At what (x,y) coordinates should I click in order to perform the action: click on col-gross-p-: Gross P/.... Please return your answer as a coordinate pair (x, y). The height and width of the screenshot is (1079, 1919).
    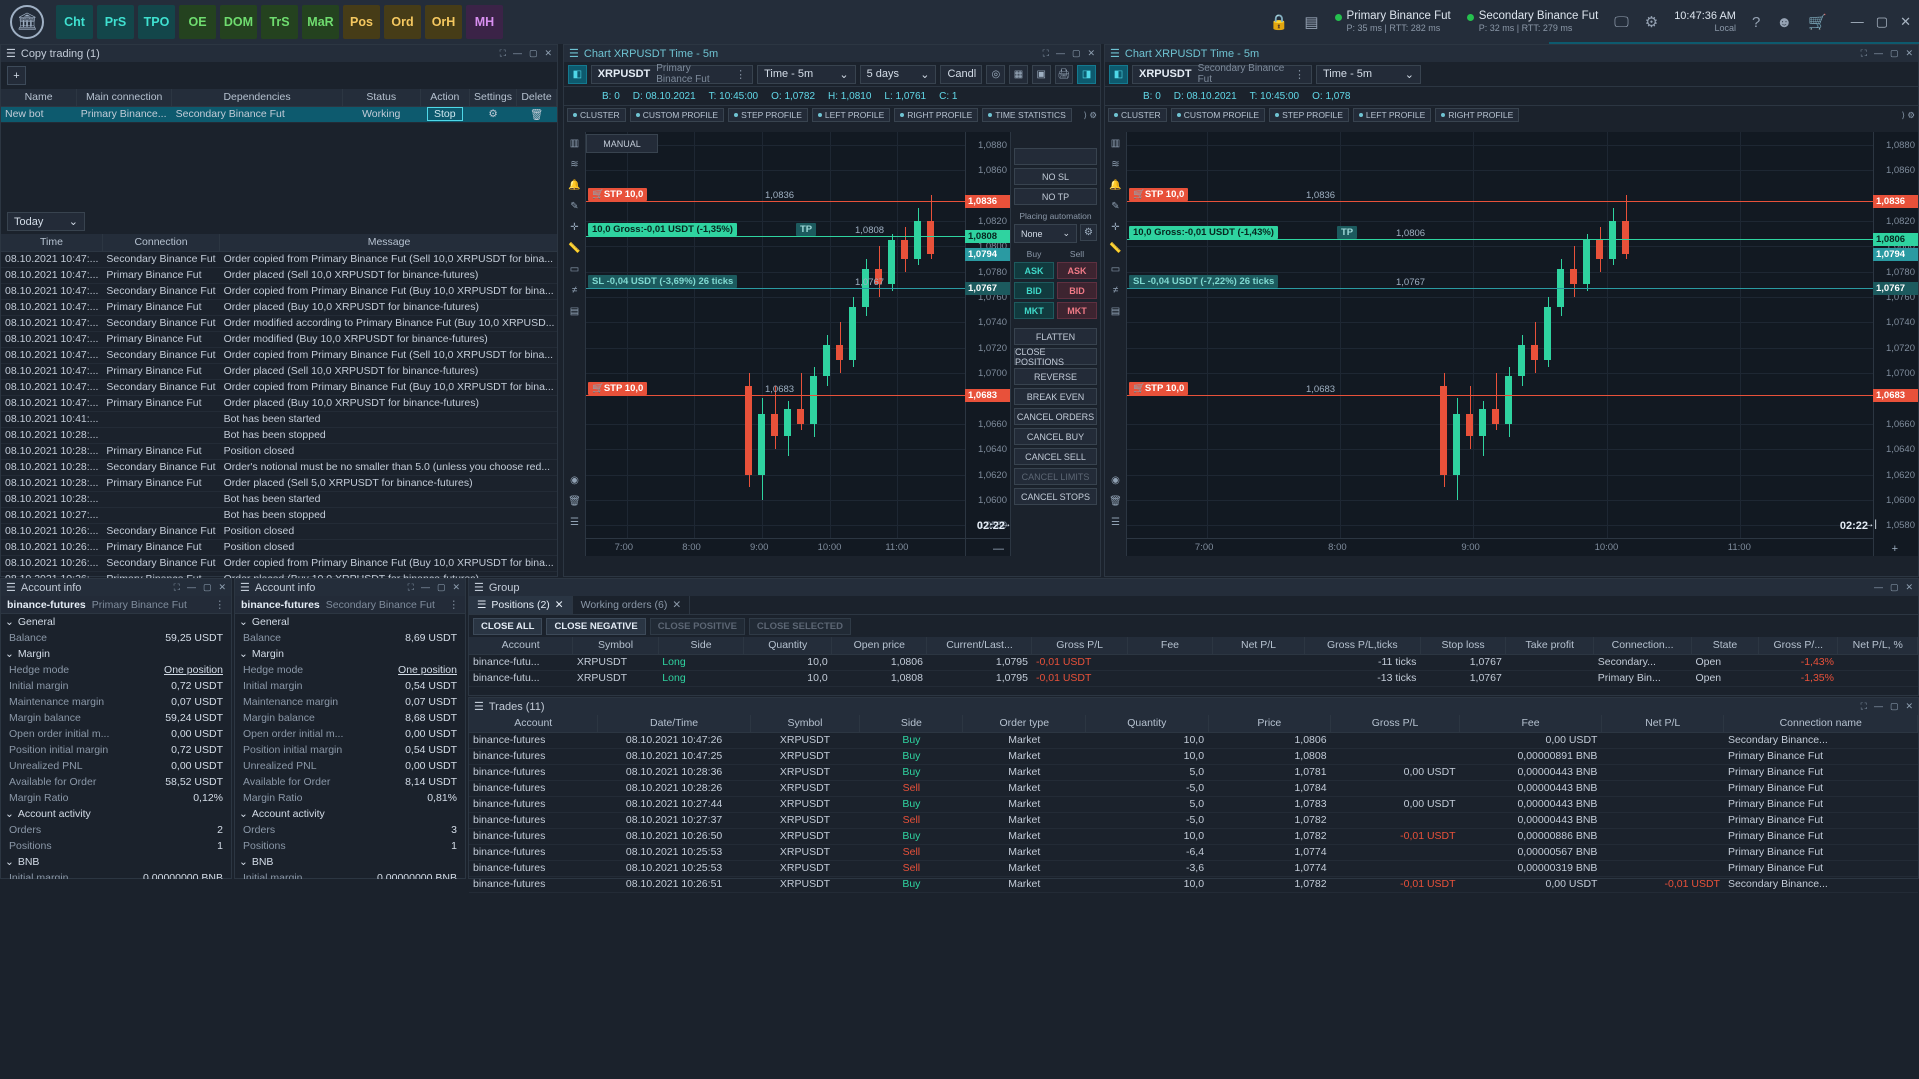
    Looking at the image, I should click on (1798, 646).